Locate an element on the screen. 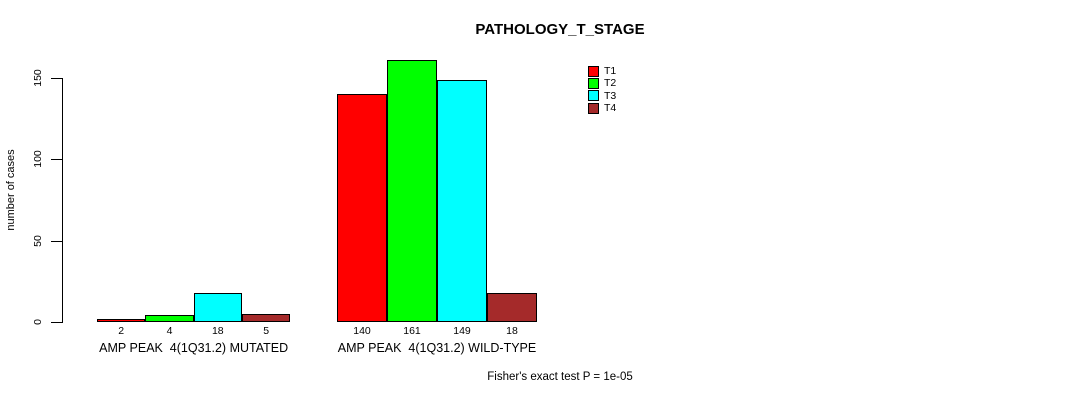  y-axis-line is located at coordinates (62, 200).